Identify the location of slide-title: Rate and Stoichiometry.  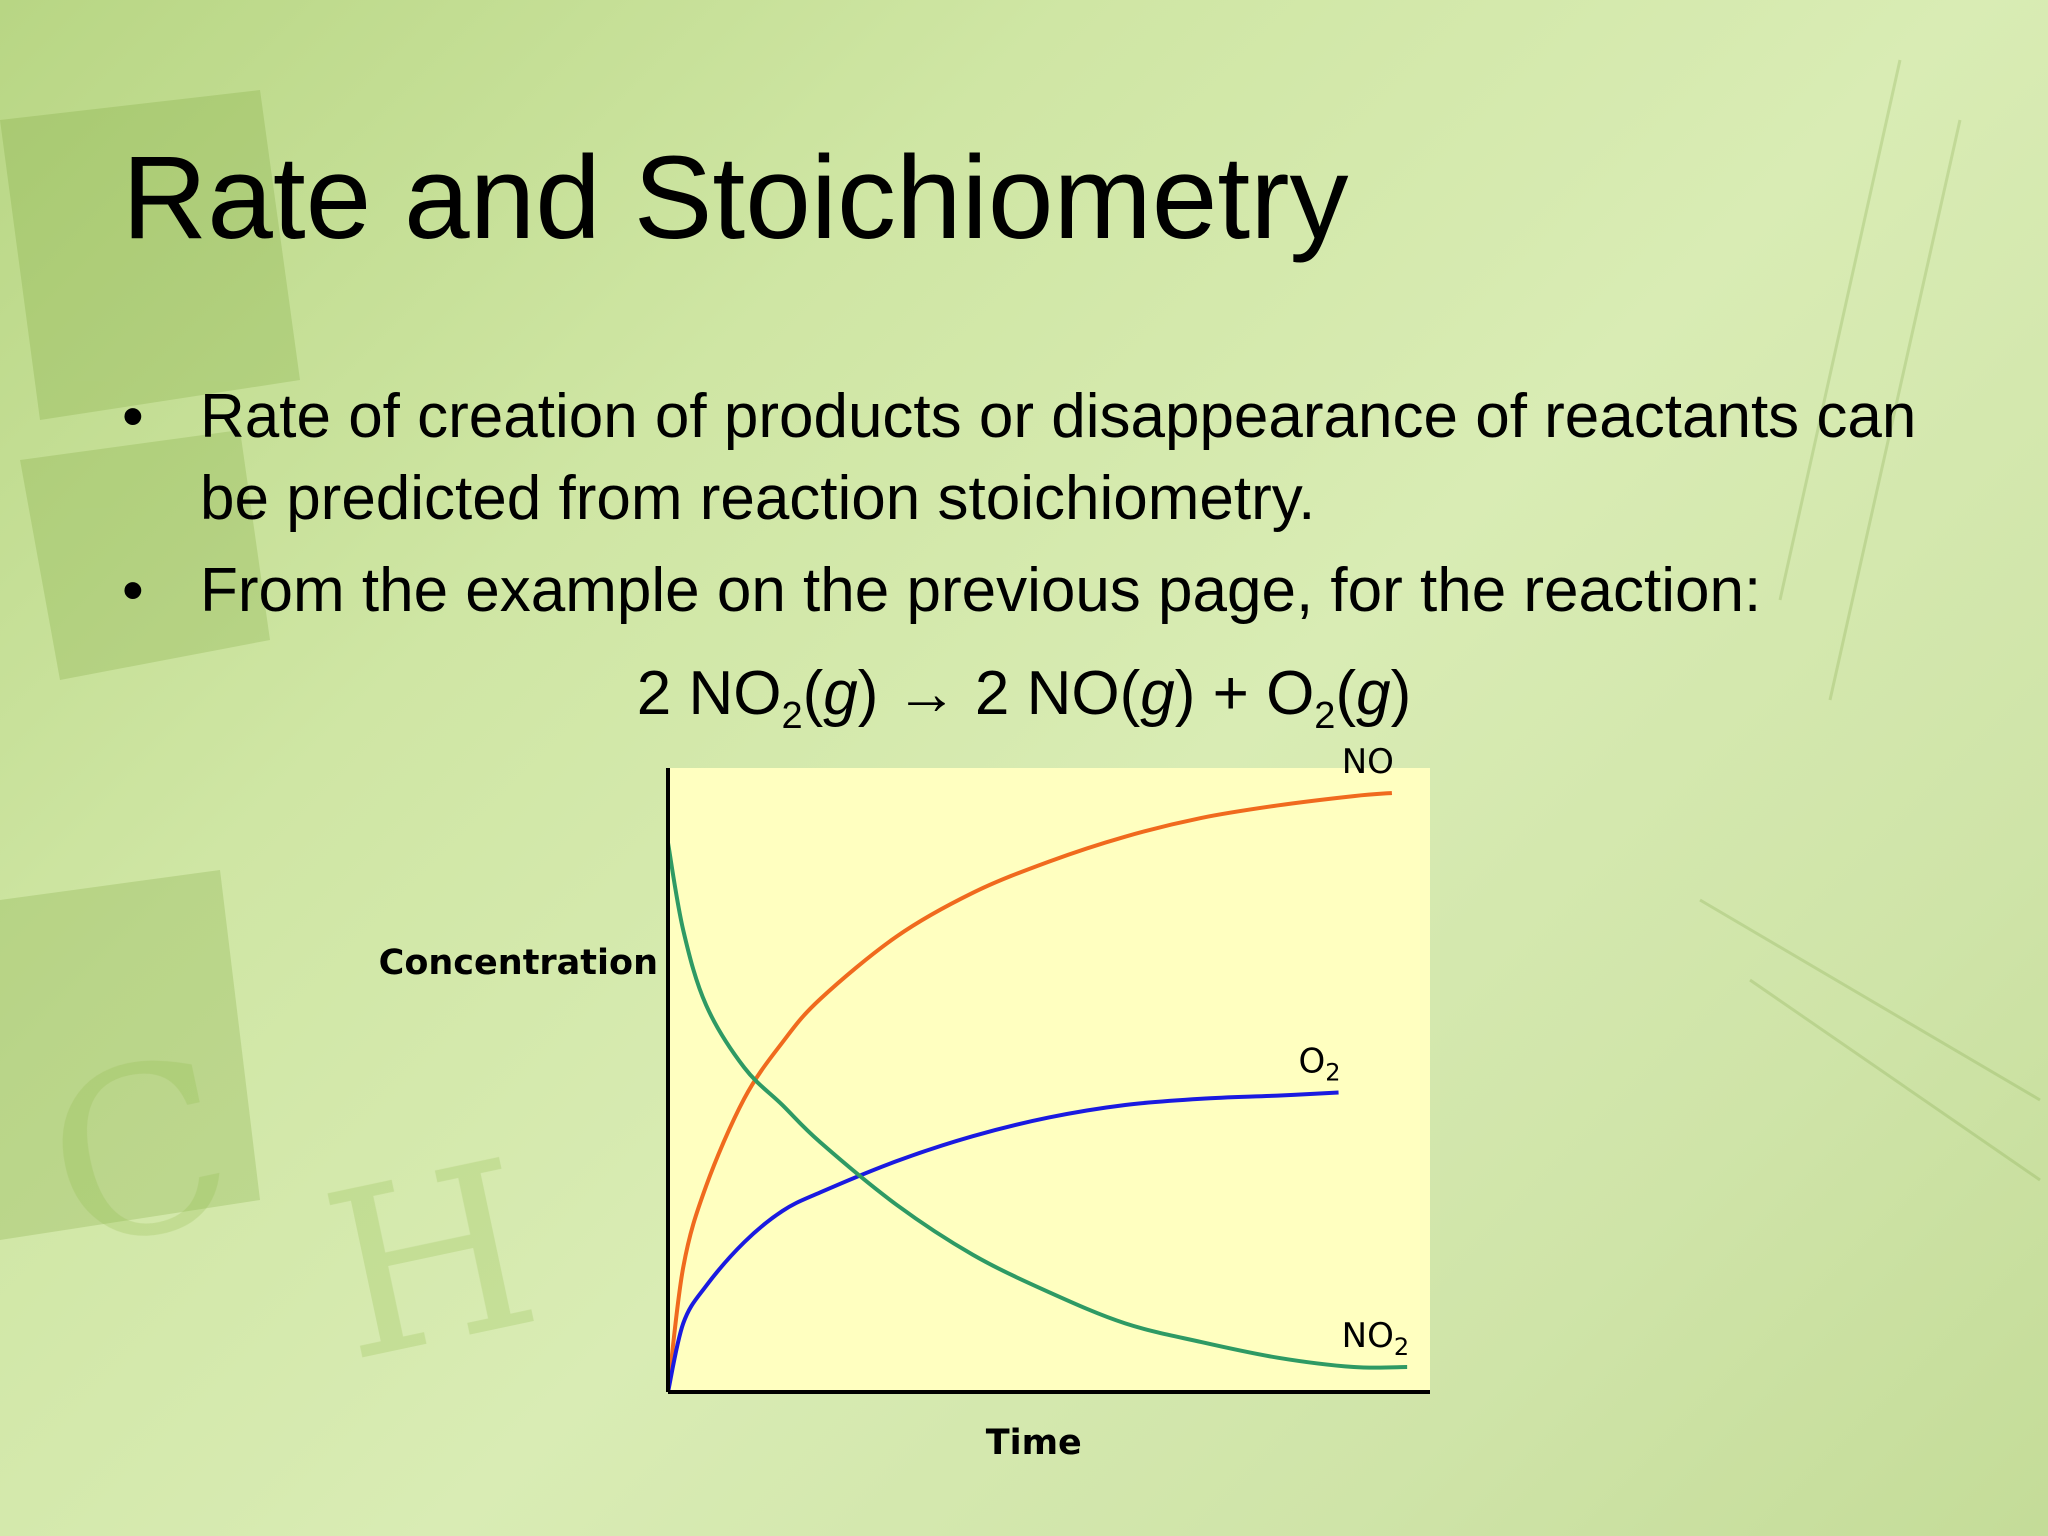
(735, 198).